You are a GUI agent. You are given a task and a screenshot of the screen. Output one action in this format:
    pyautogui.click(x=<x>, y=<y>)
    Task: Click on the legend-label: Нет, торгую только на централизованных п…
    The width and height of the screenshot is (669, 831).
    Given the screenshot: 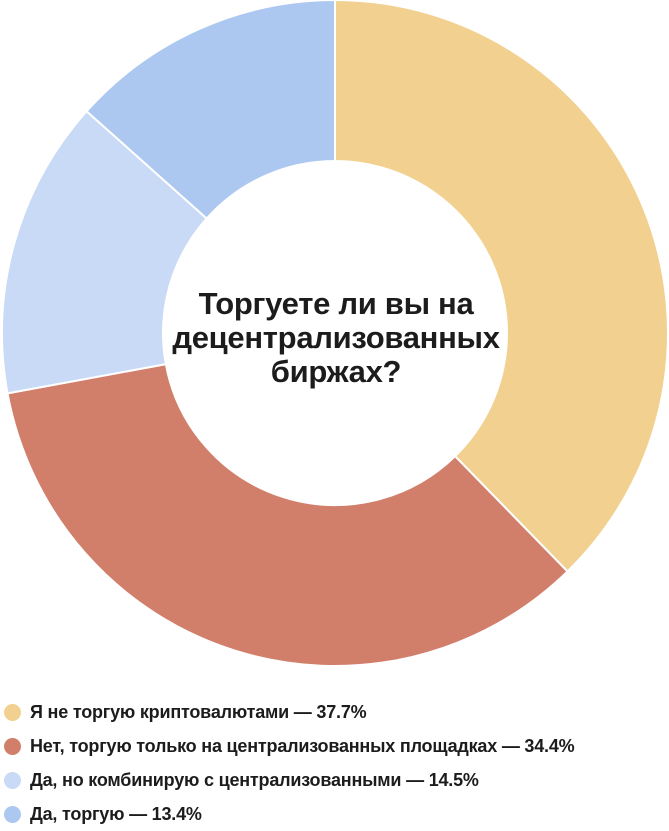 What is the action you would take?
    pyautogui.click(x=302, y=745)
    